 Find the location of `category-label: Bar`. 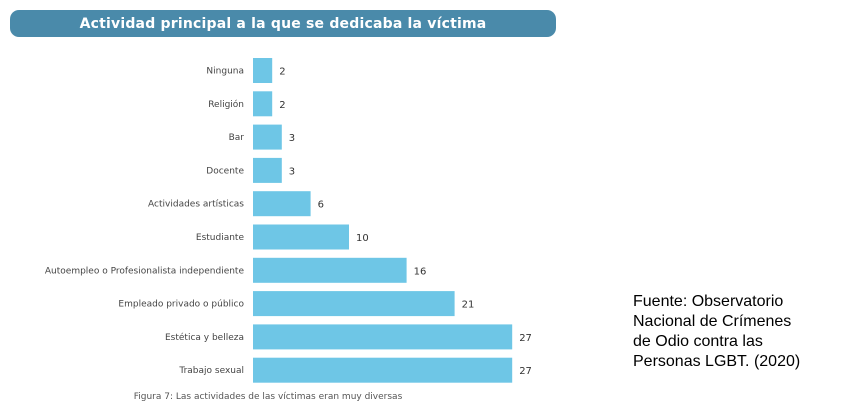

category-label: Bar is located at coordinates (237, 138).